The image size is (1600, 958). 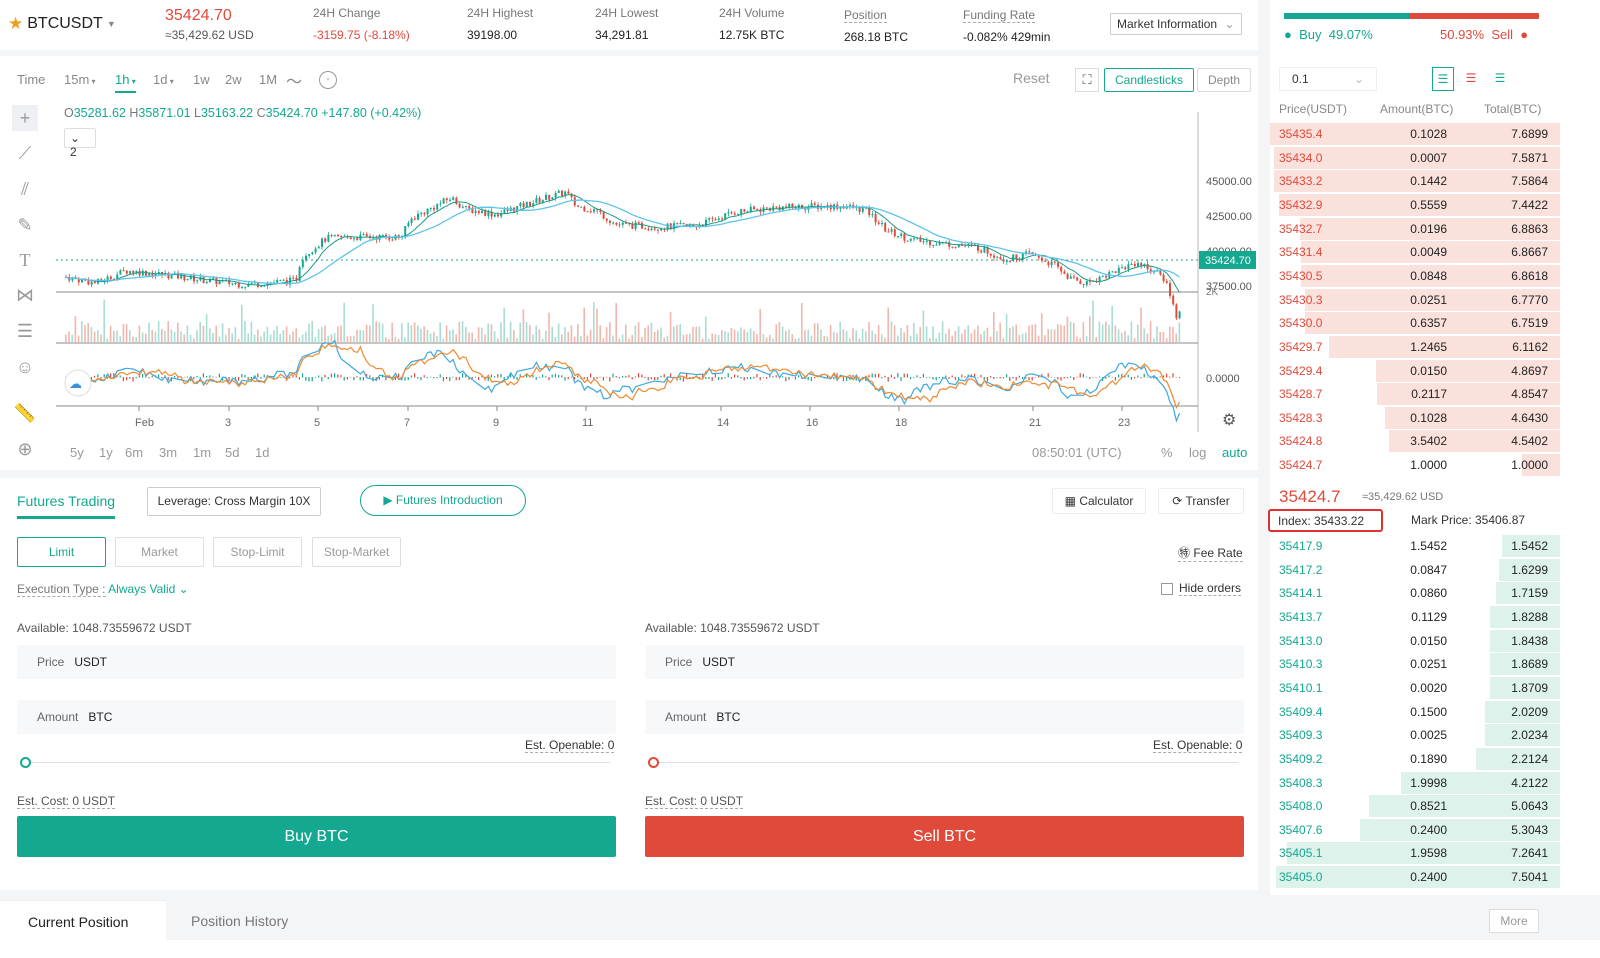 I want to click on brush-icon: ✎, so click(x=25, y=225).